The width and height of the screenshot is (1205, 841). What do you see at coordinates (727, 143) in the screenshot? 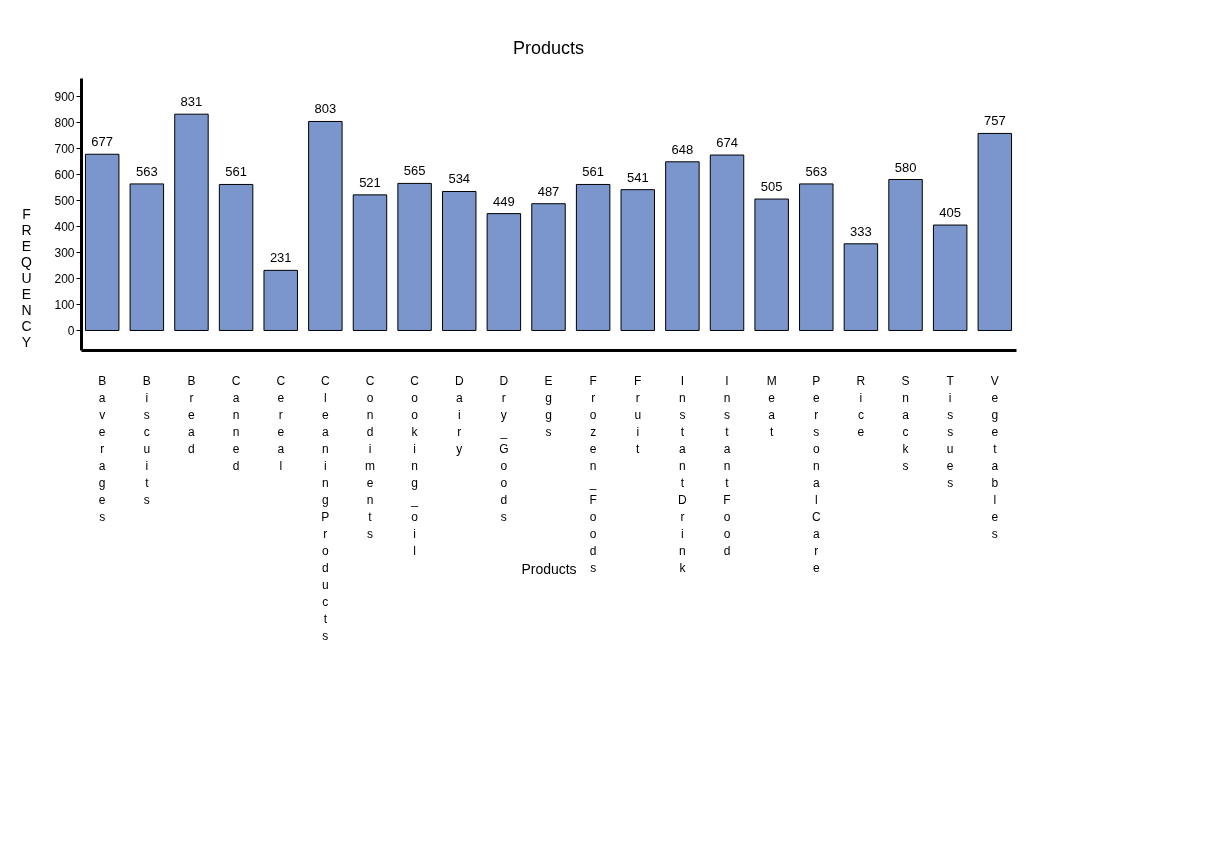
I see `data-label: 674` at bounding box center [727, 143].